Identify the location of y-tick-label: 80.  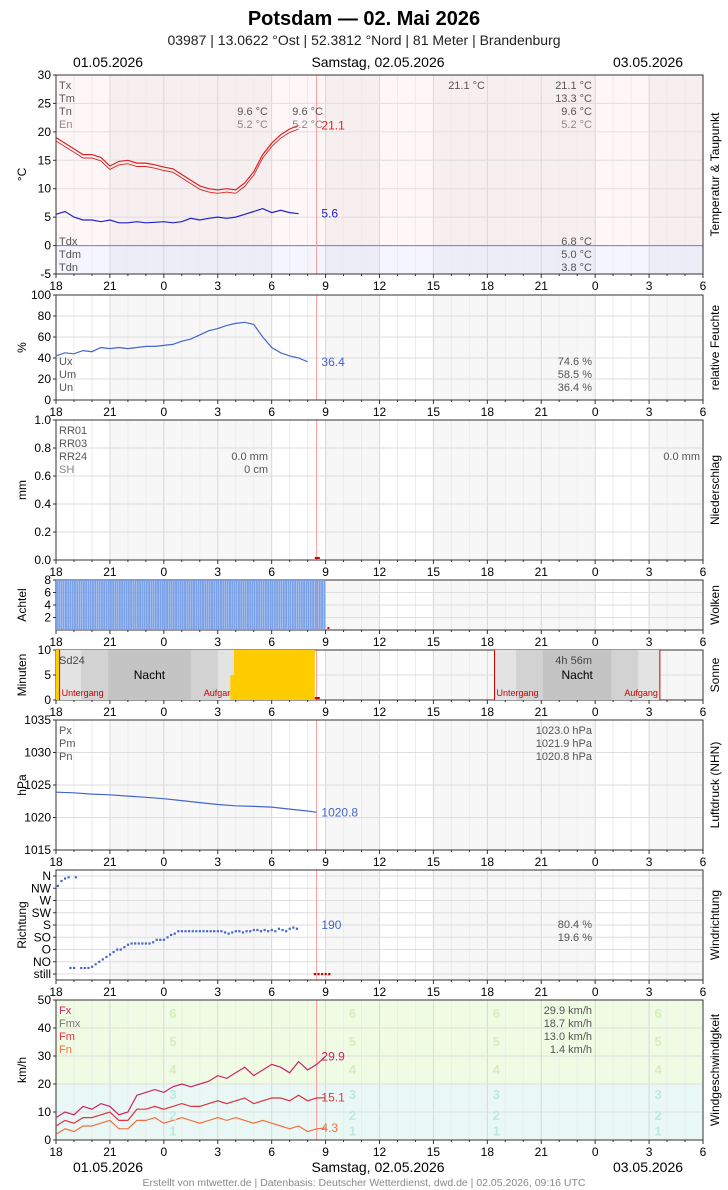
(45, 316).